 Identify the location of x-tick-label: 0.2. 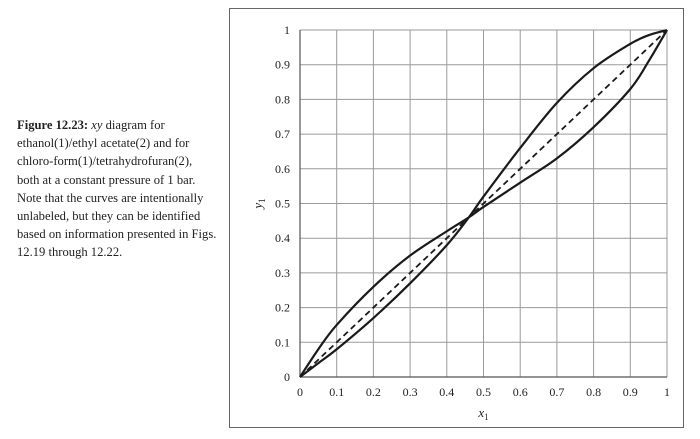
(373, 392).